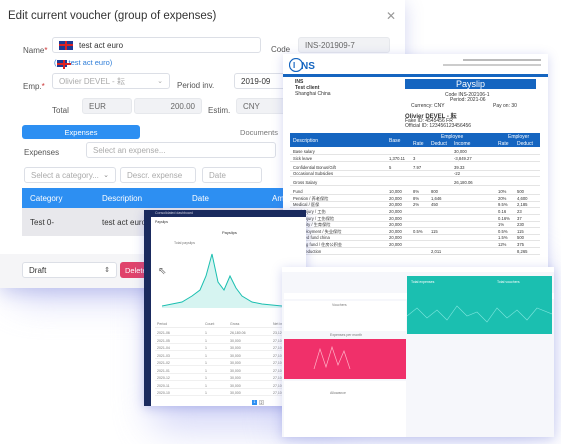  What do you see at coordinates (60, 110) in the screenshot?
I see `total-label: Total` at bounding box center [60, 110].